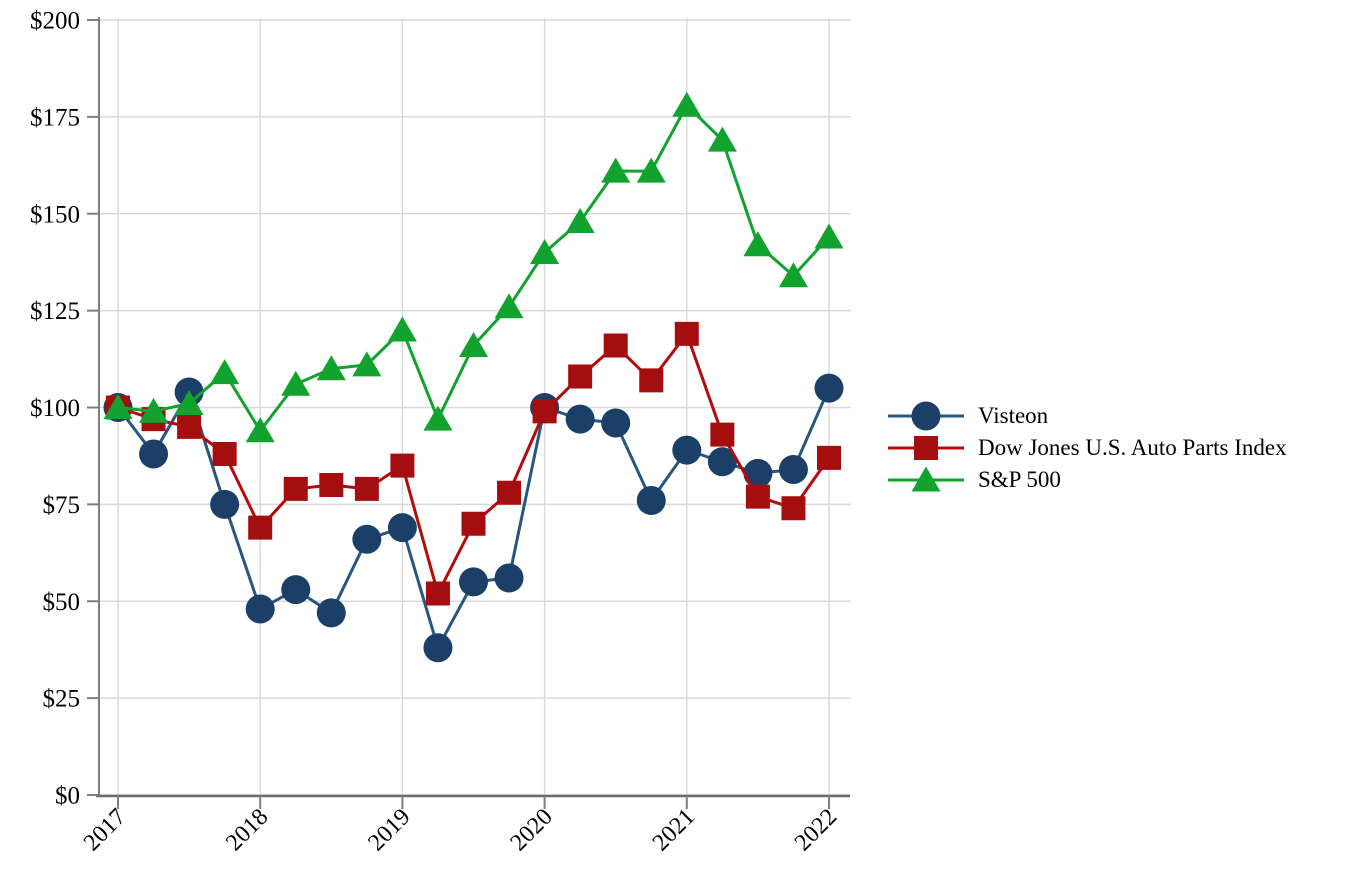 The width and height of the screenshot is (1372, 892). I want to click on legend-item-visteon: Visteon, so click(1086, 416).